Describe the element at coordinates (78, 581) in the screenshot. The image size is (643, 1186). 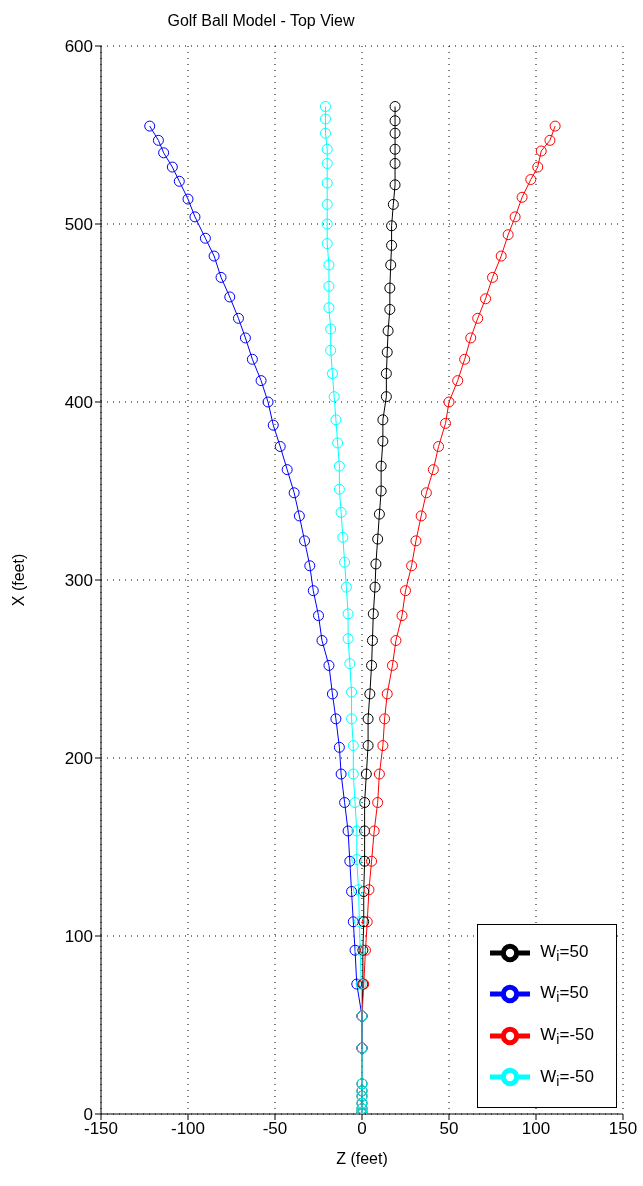
I see `y-tick-label: 300` at that location.